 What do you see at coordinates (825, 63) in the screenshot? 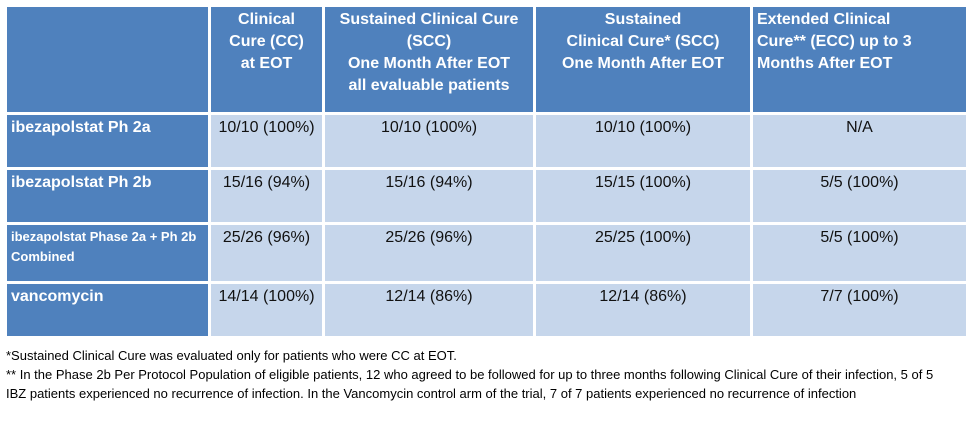
I see `header-line: Months After EOT` at bounding box center [825, 63].